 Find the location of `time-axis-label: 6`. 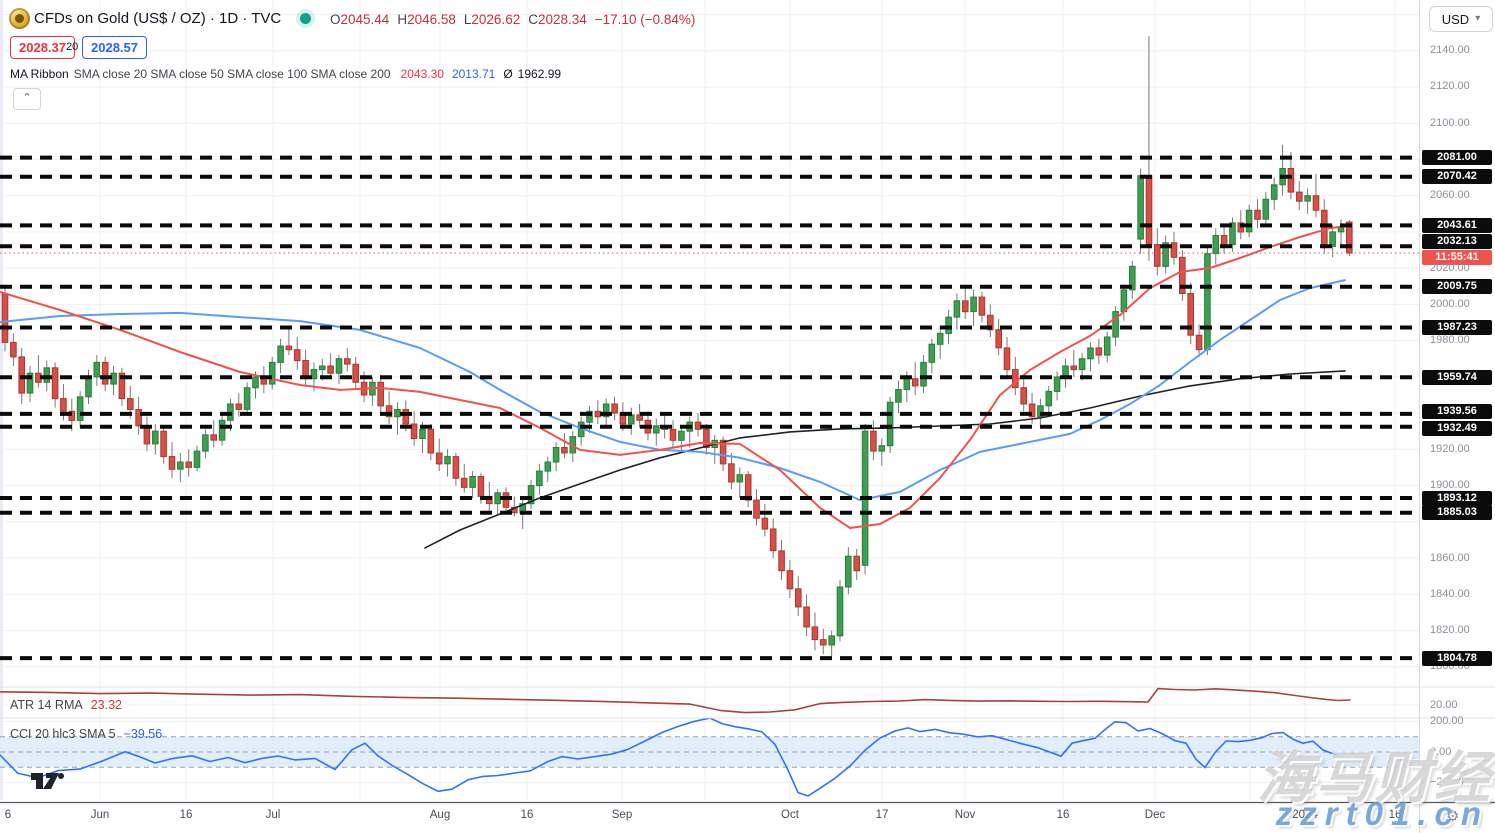

time-axis-label: 6 is located at coordinates (8, 815).